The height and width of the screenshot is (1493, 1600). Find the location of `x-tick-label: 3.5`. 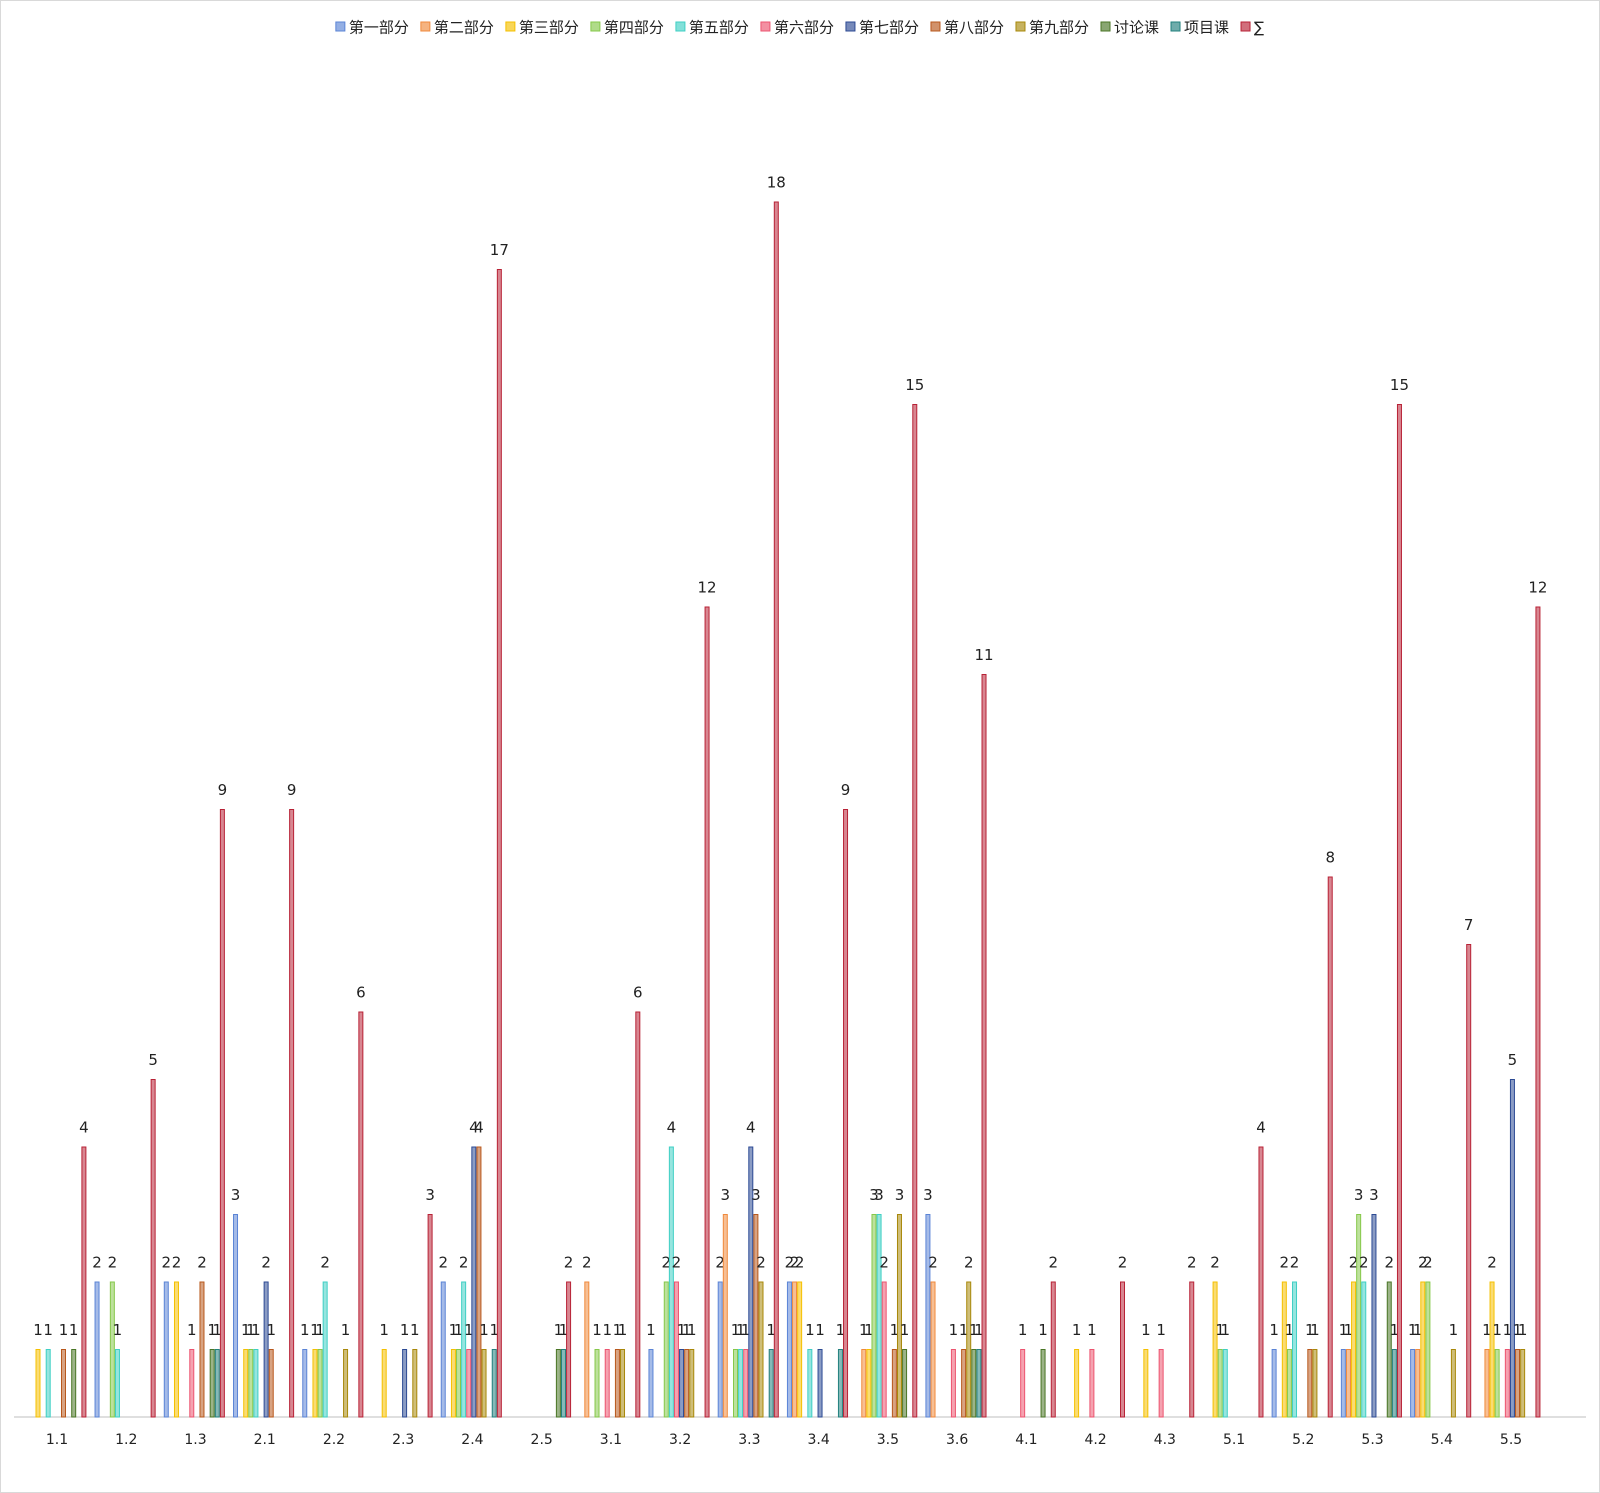

x-tick-label: 3.5 is located at coordinates (888, 1440).